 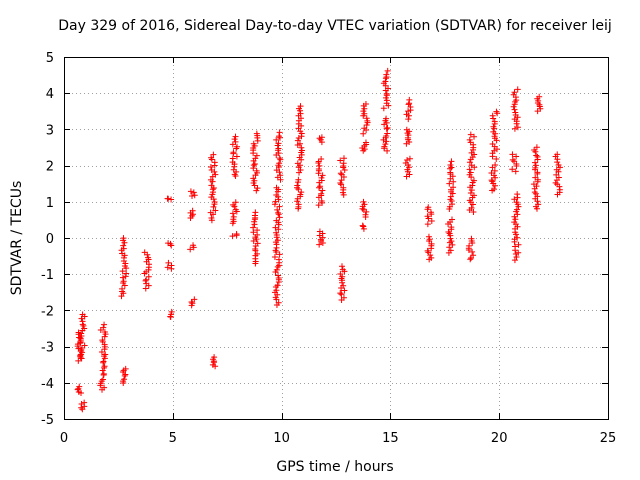 I want to click on y-tick-label: 3, so click(x=50, y=130).